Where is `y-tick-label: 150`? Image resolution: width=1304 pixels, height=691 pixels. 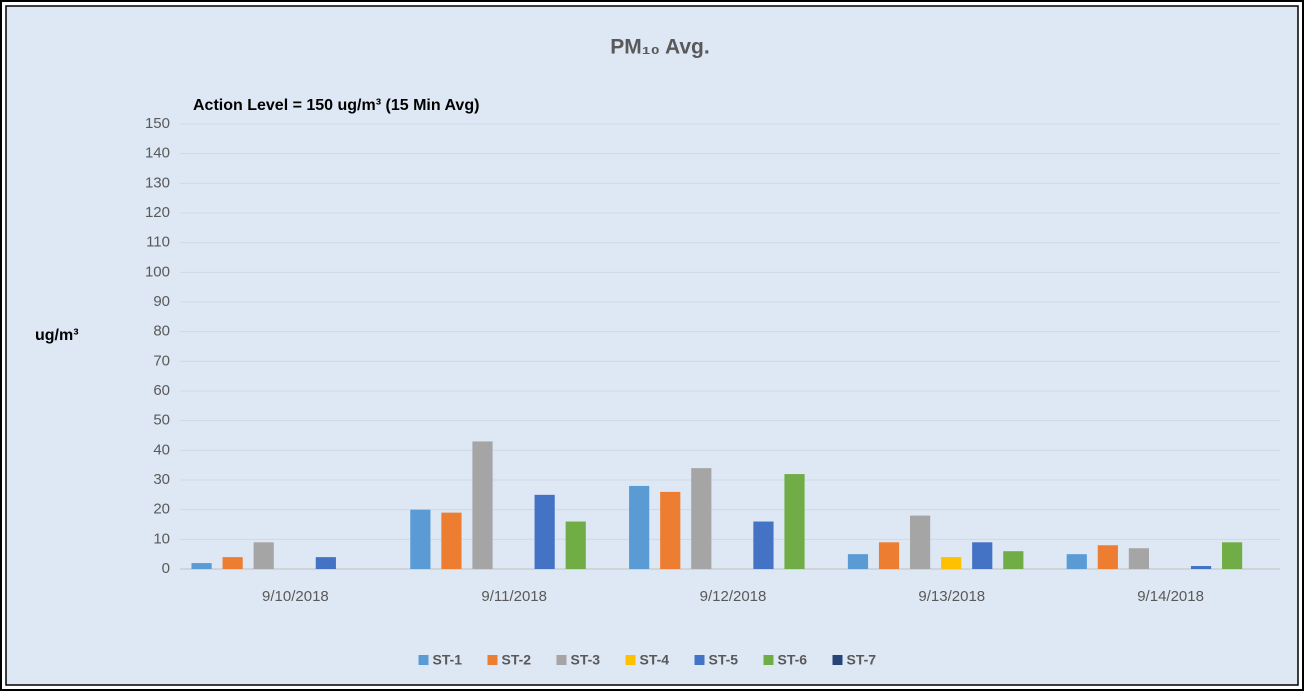 y-tick-label: 150 is located at coordinates (157, 123).